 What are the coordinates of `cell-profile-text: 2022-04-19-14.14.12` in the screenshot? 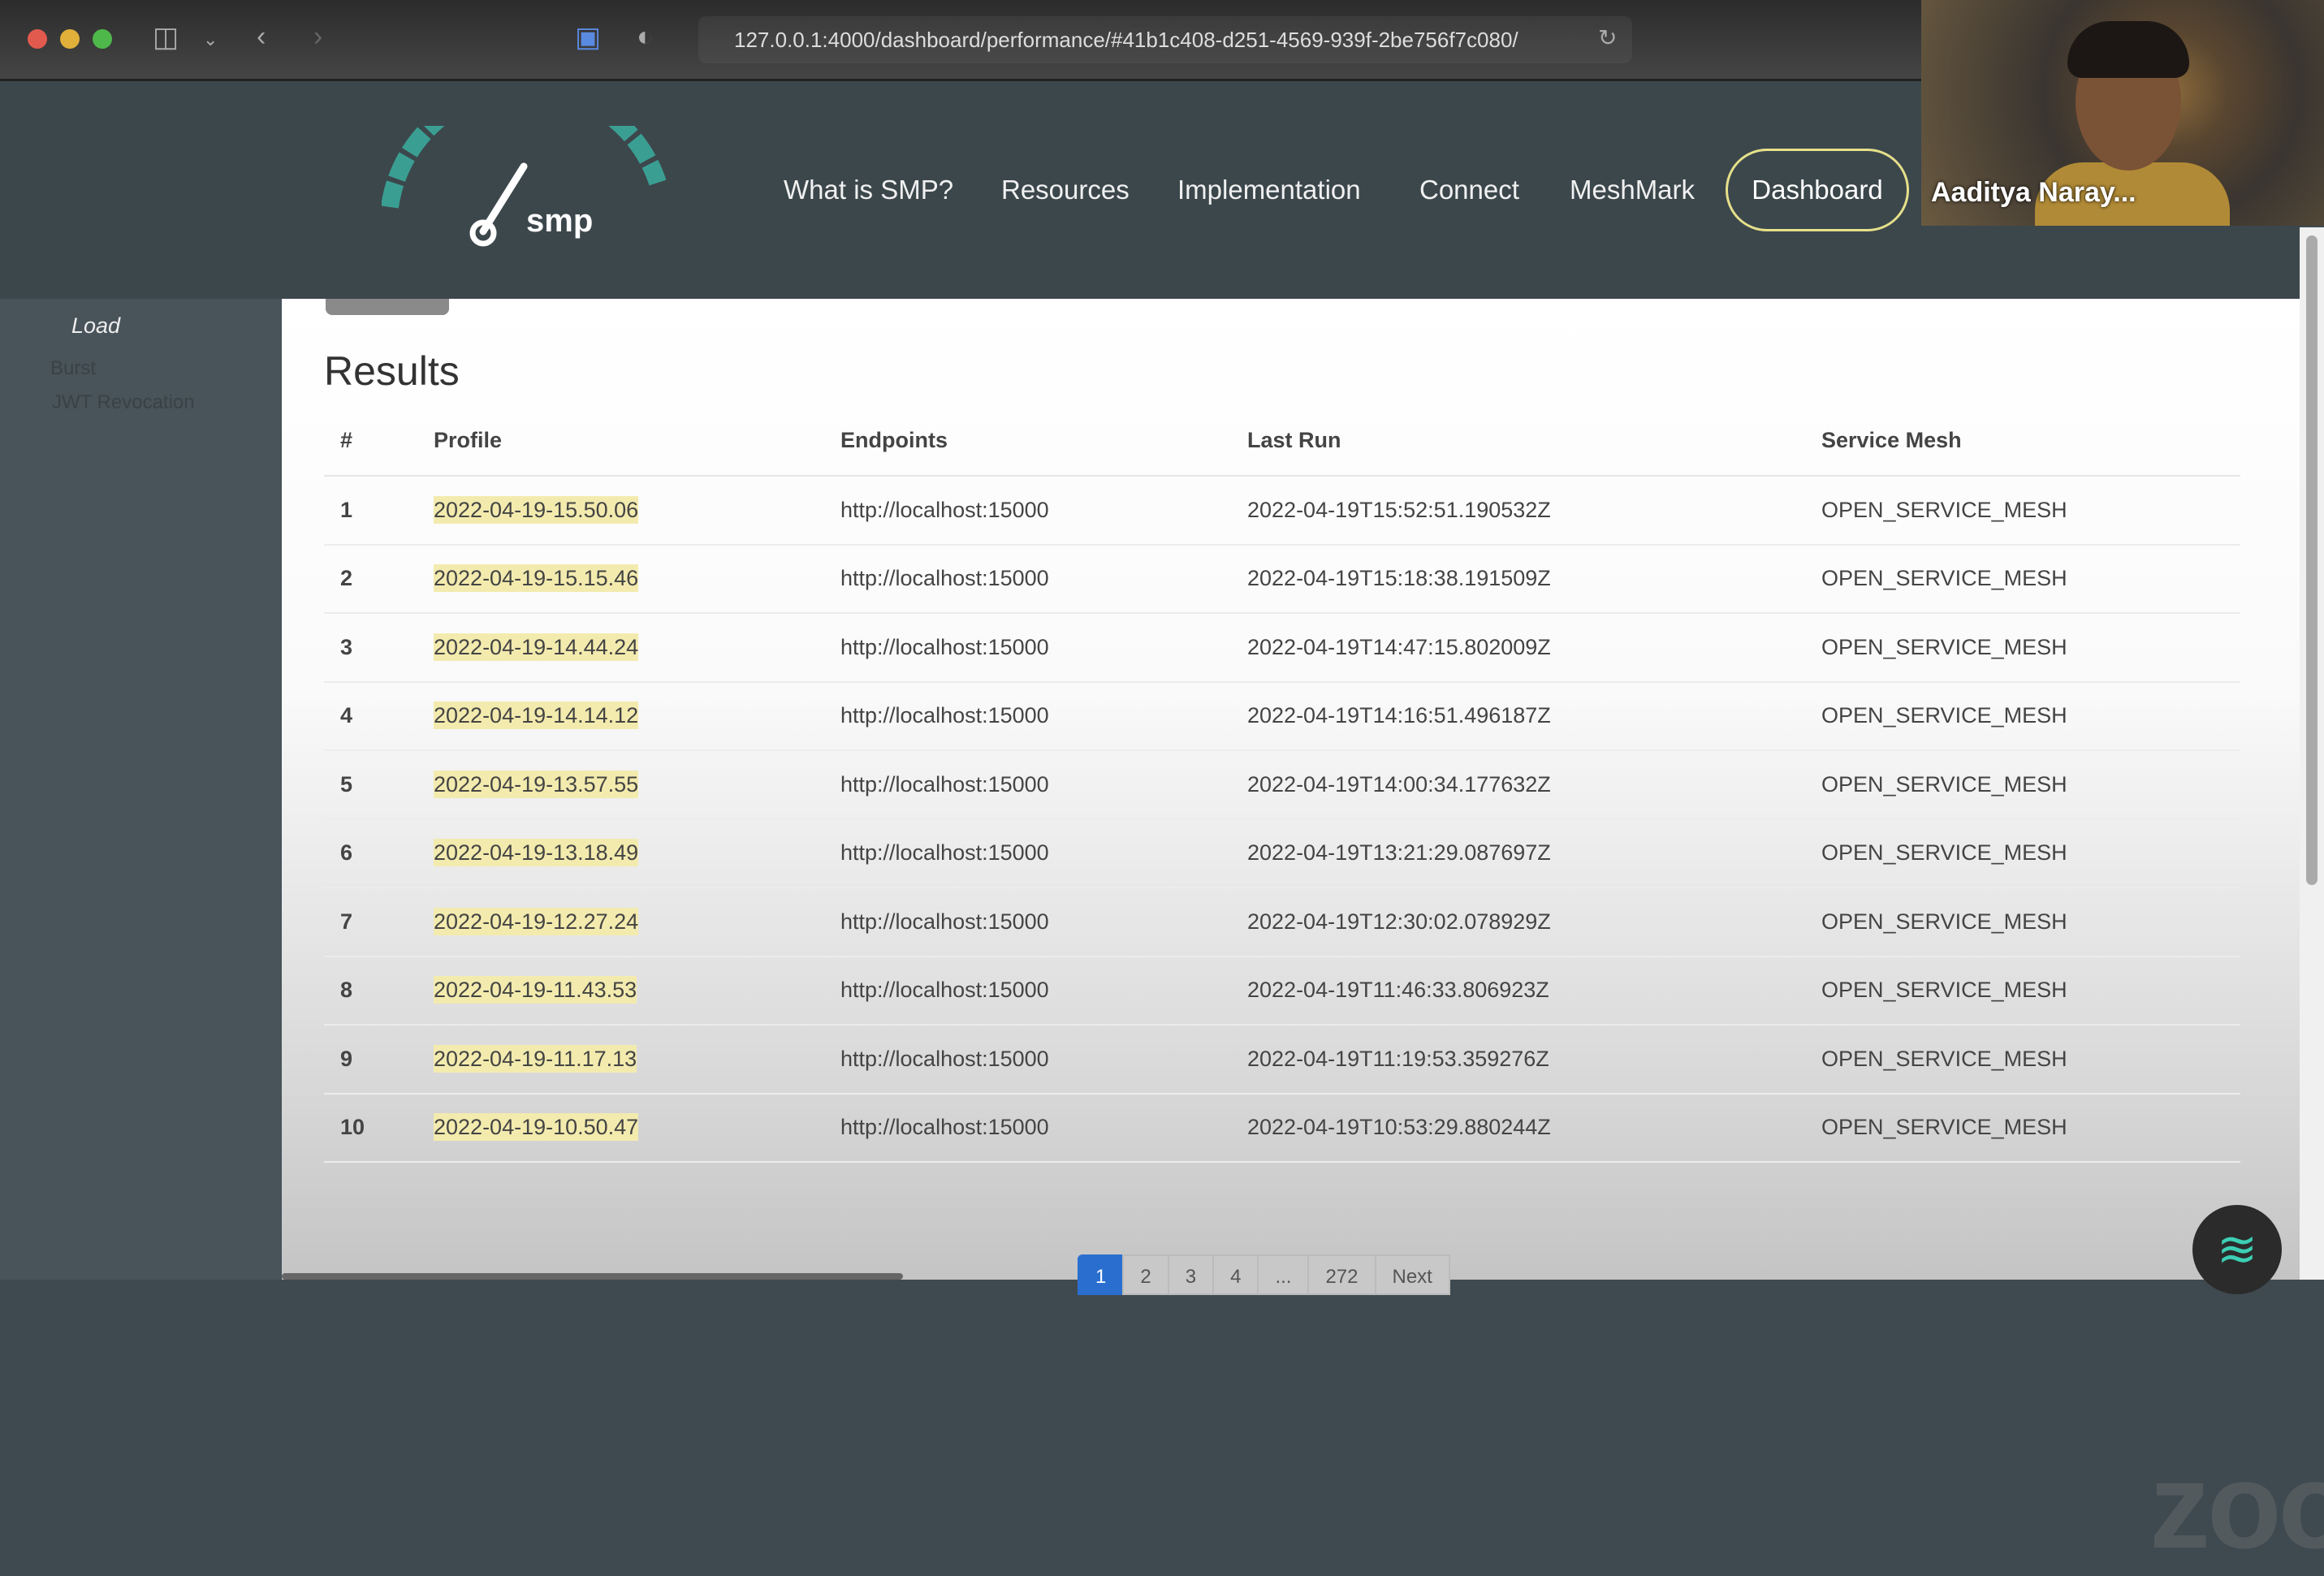 It's located at (536, 716).